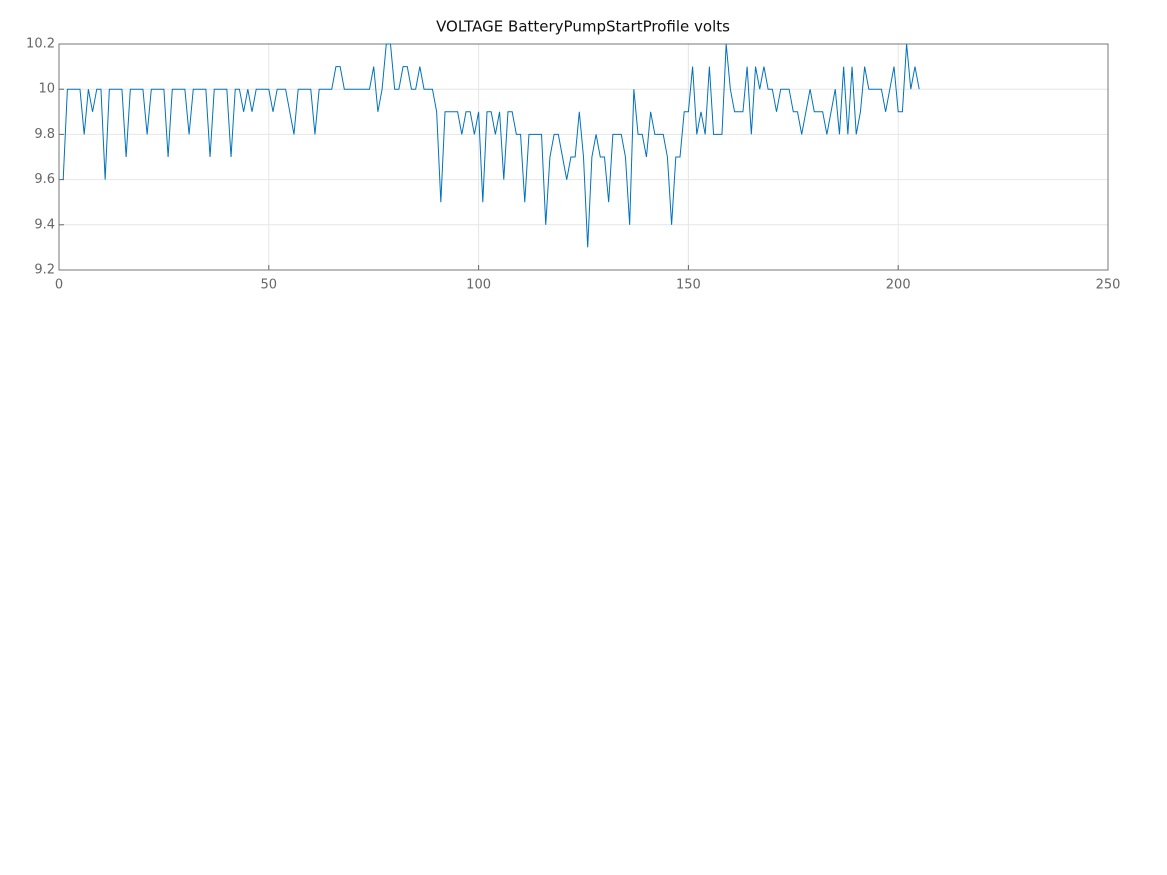  I want to click on x-tick-label: 0, so click(59, 285).